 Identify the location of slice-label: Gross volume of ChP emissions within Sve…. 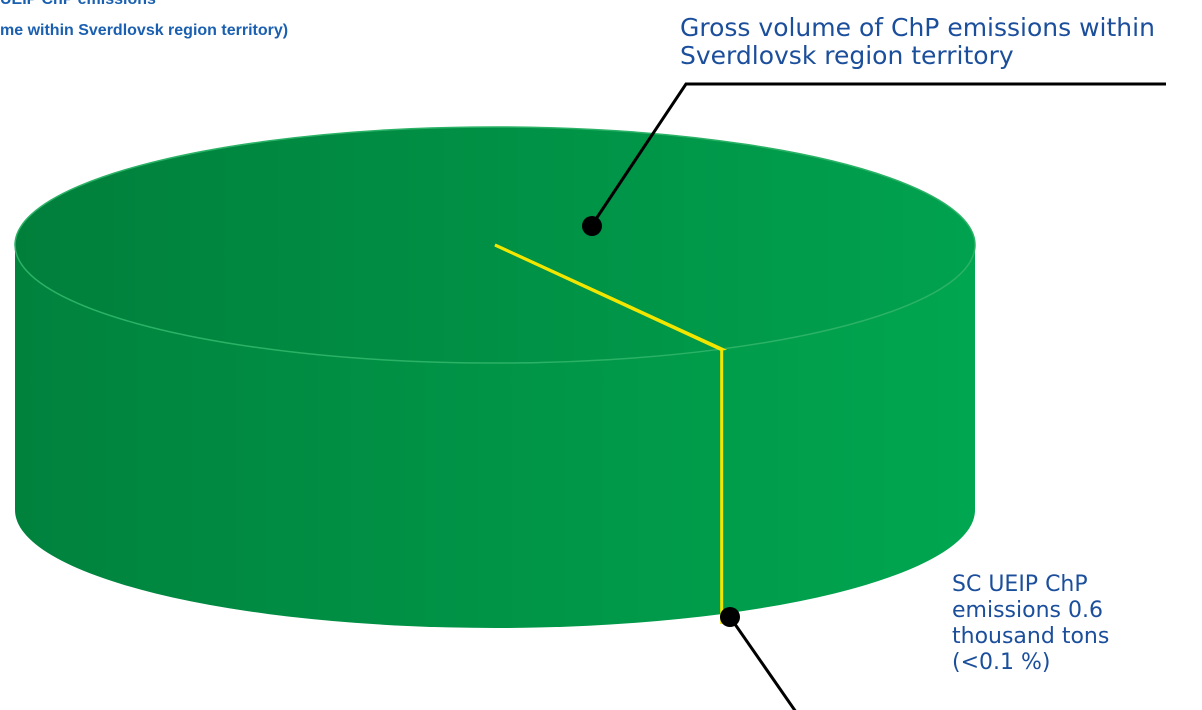
(917, 41).